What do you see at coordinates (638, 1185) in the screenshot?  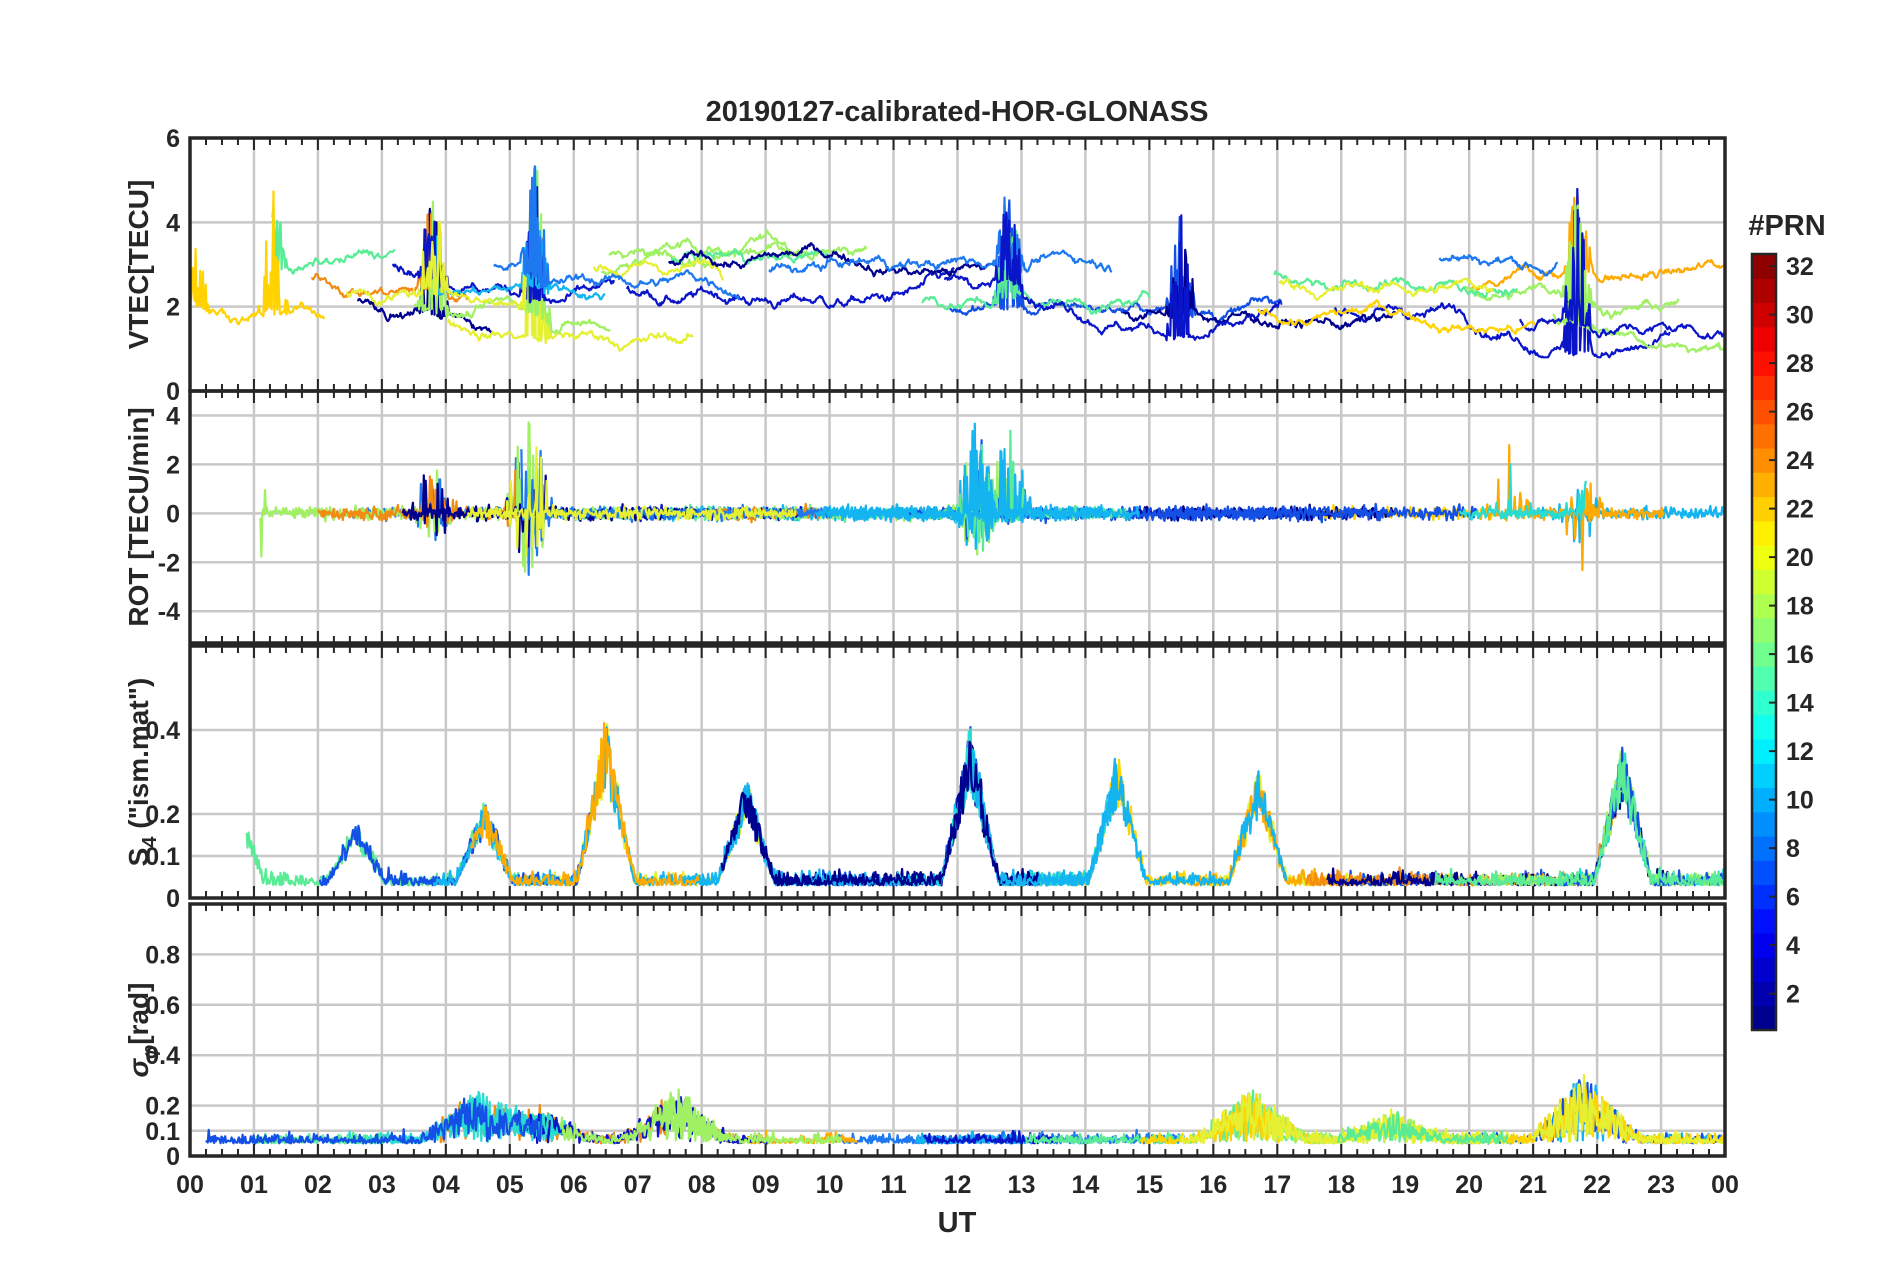 I see `x-tick-label: 07` at bounding box center [638, 1185].